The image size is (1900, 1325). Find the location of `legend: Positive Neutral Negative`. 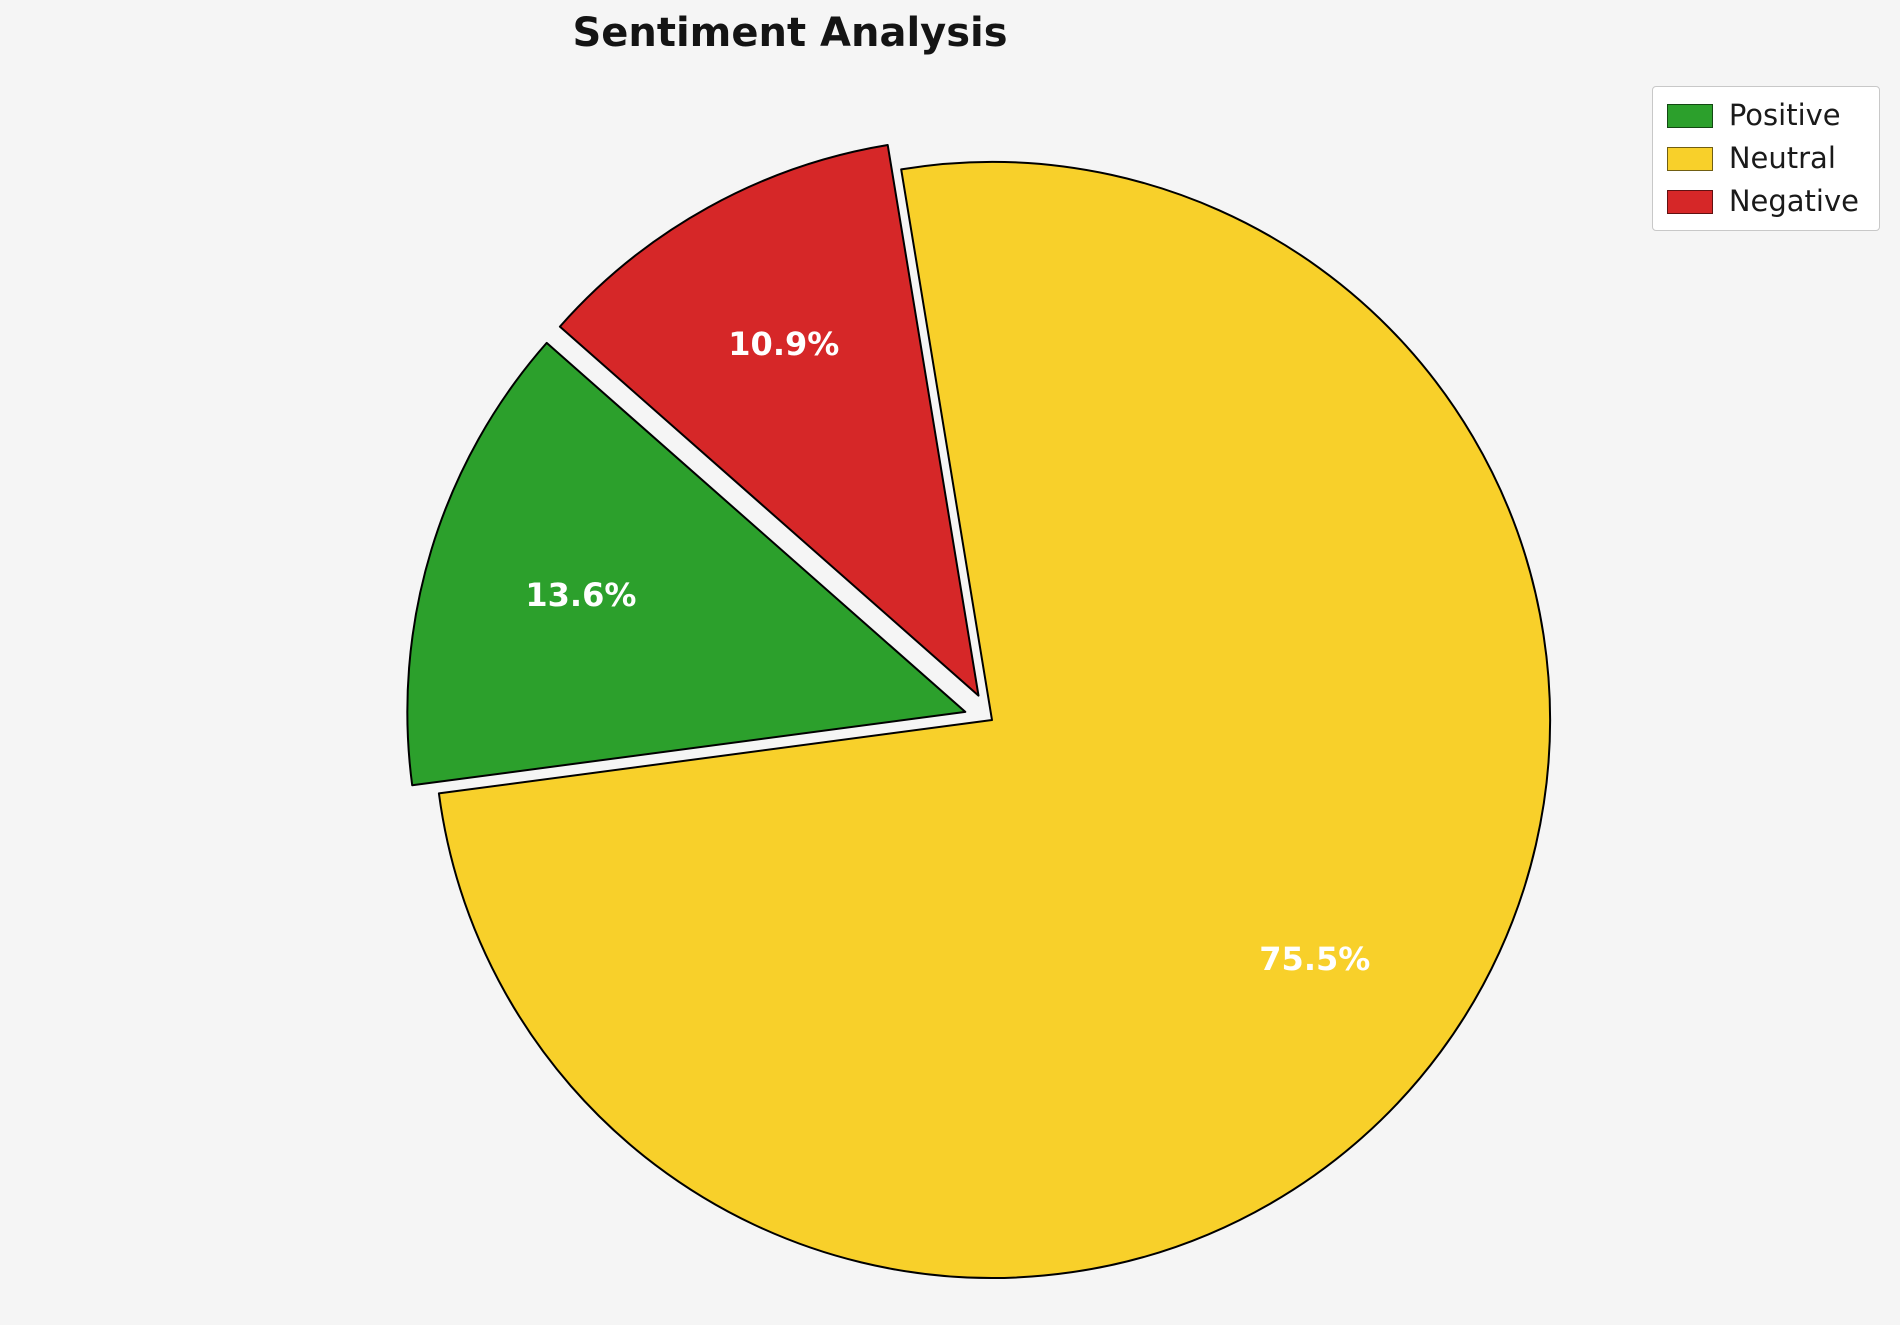

legend: Positive Neutral Negative is located at coordinates (1765, 158).